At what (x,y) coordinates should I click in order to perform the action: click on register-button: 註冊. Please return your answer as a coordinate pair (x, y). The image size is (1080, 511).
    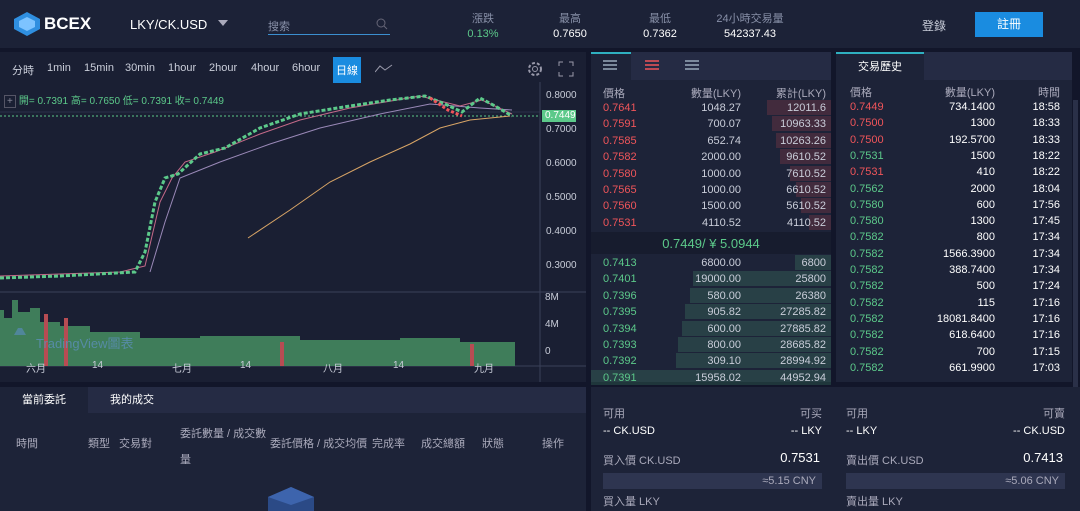
    Looking at the image, I should click on (1009, 24).